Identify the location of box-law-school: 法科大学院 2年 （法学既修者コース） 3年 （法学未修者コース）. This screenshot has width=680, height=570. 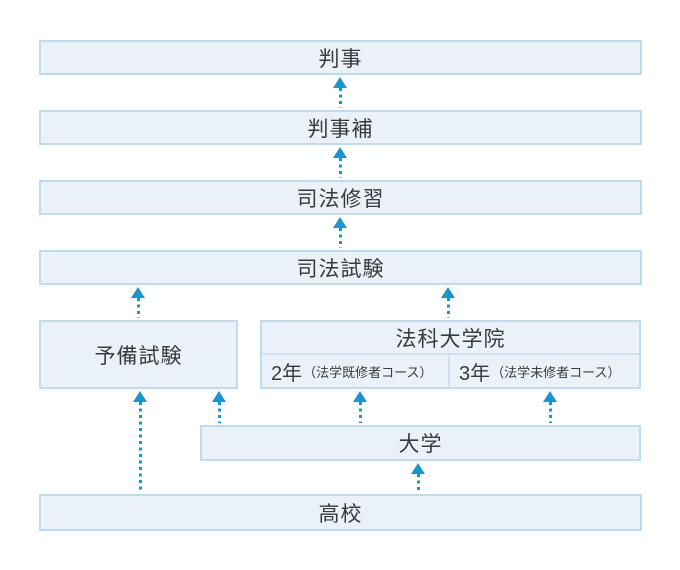
(450, 354).